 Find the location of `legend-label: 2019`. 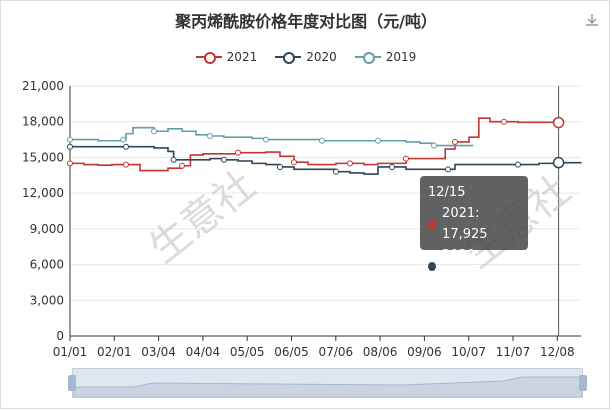

legend-label: 2019 is located at coordinates (401, 57).